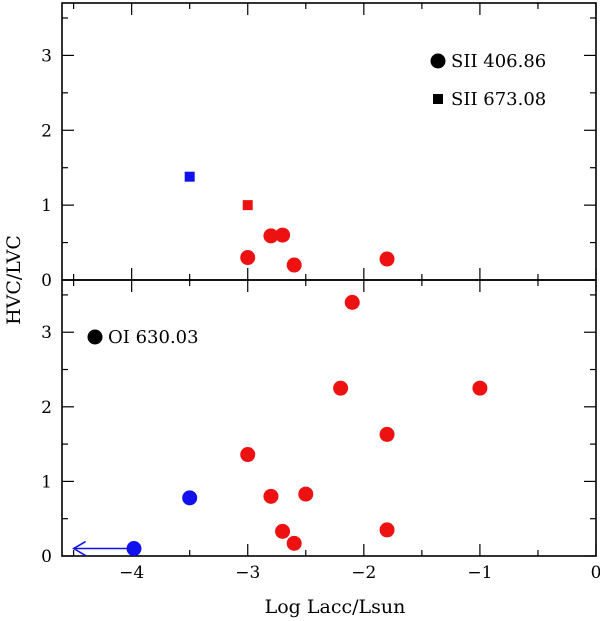 This screenshot has height=621, width=600. What do you see at coordinates (247, 573) in the screenshot?
I see `x-tick-label: −3` at bounding box center [247, 573].